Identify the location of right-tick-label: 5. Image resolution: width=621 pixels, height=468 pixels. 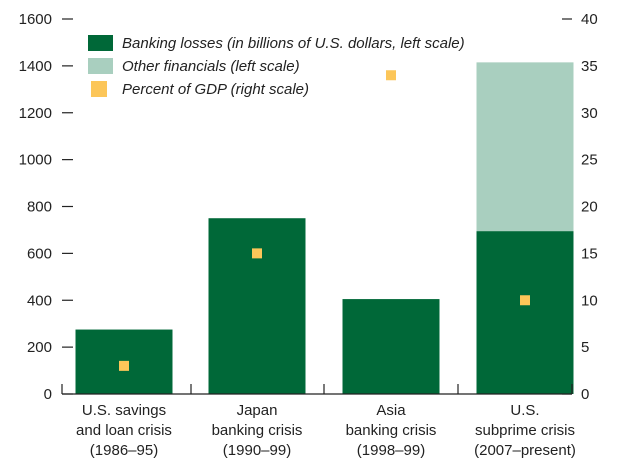
(585, 347).